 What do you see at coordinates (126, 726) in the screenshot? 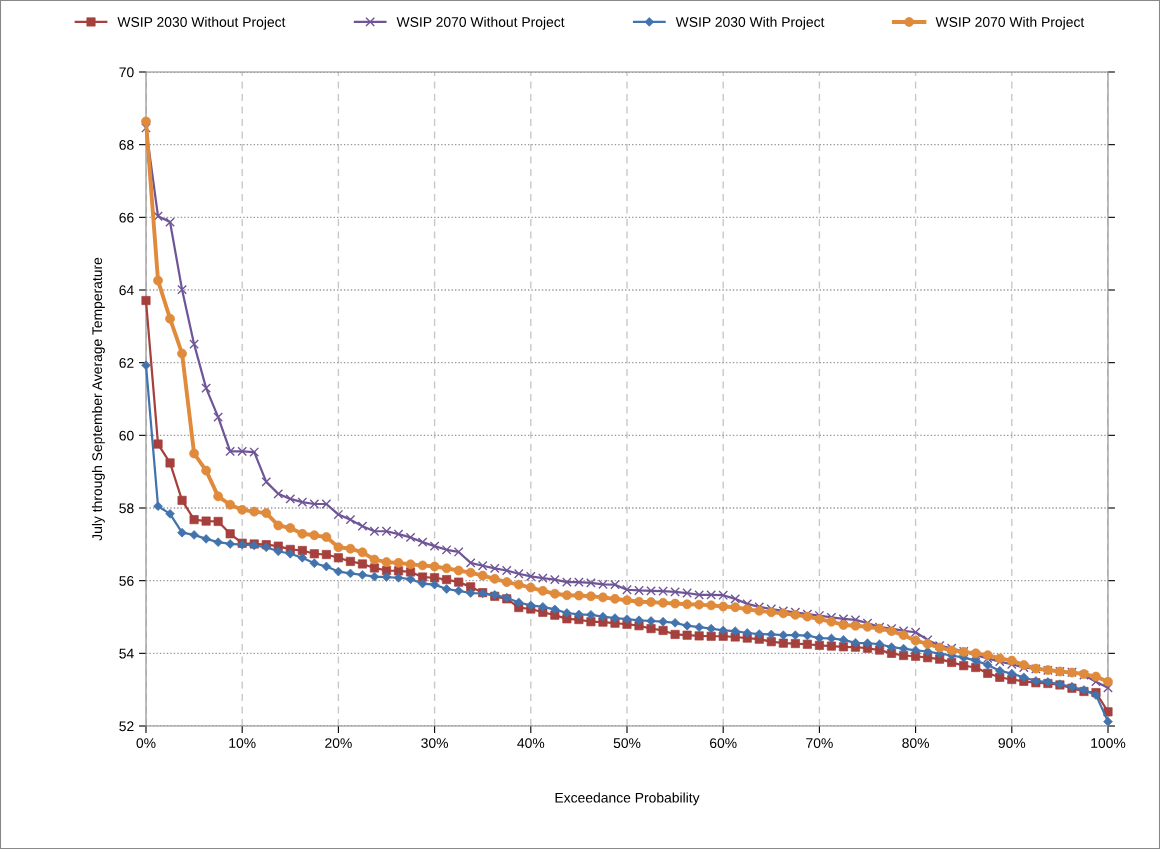
I see `y-tick-label: 52` at bounding box center [126, 726].